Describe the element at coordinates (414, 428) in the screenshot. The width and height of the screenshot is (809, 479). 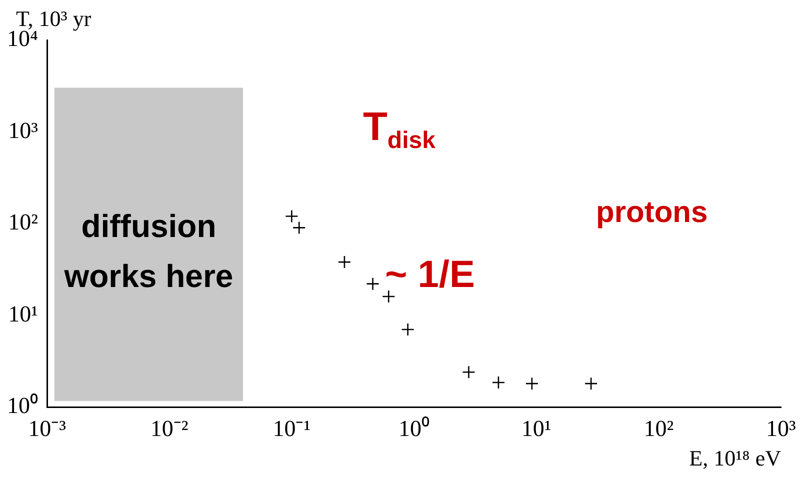
I see `x-tick-label: 10⁰` at that location.